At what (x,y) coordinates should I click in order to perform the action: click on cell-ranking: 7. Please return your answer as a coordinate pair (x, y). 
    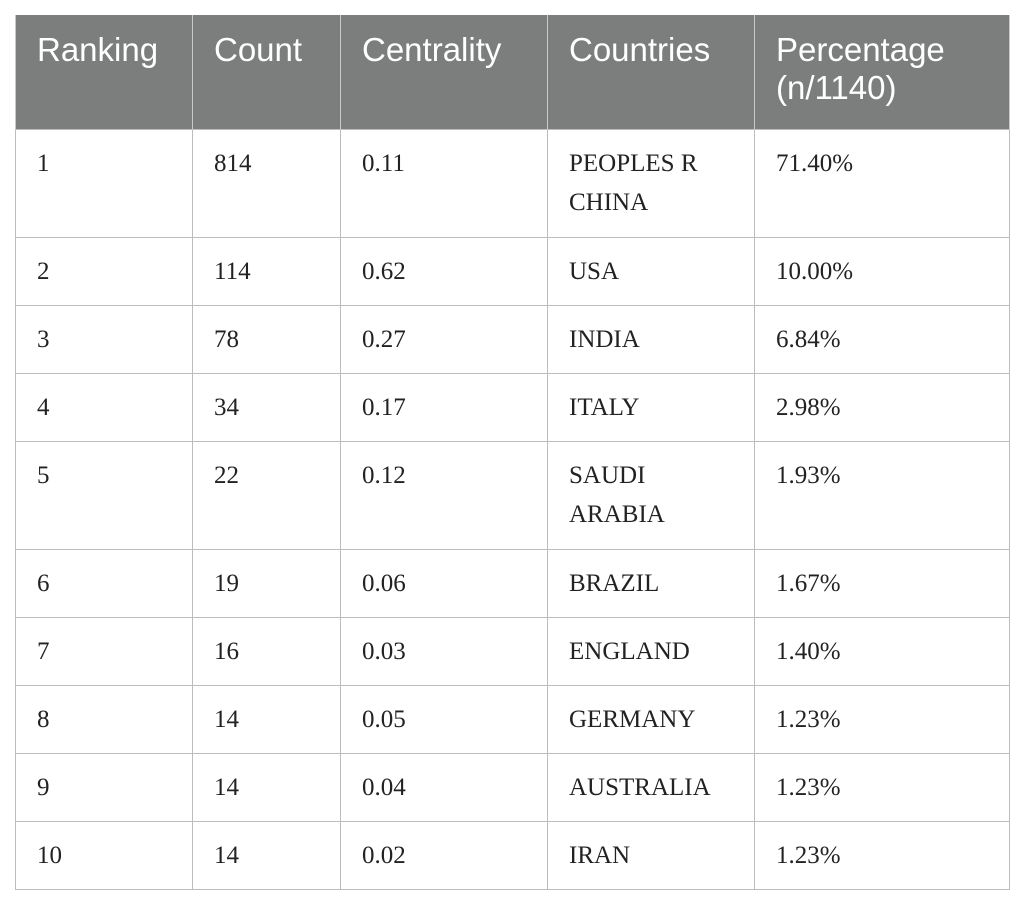
    Looking at the image, I should click on (104, 651).